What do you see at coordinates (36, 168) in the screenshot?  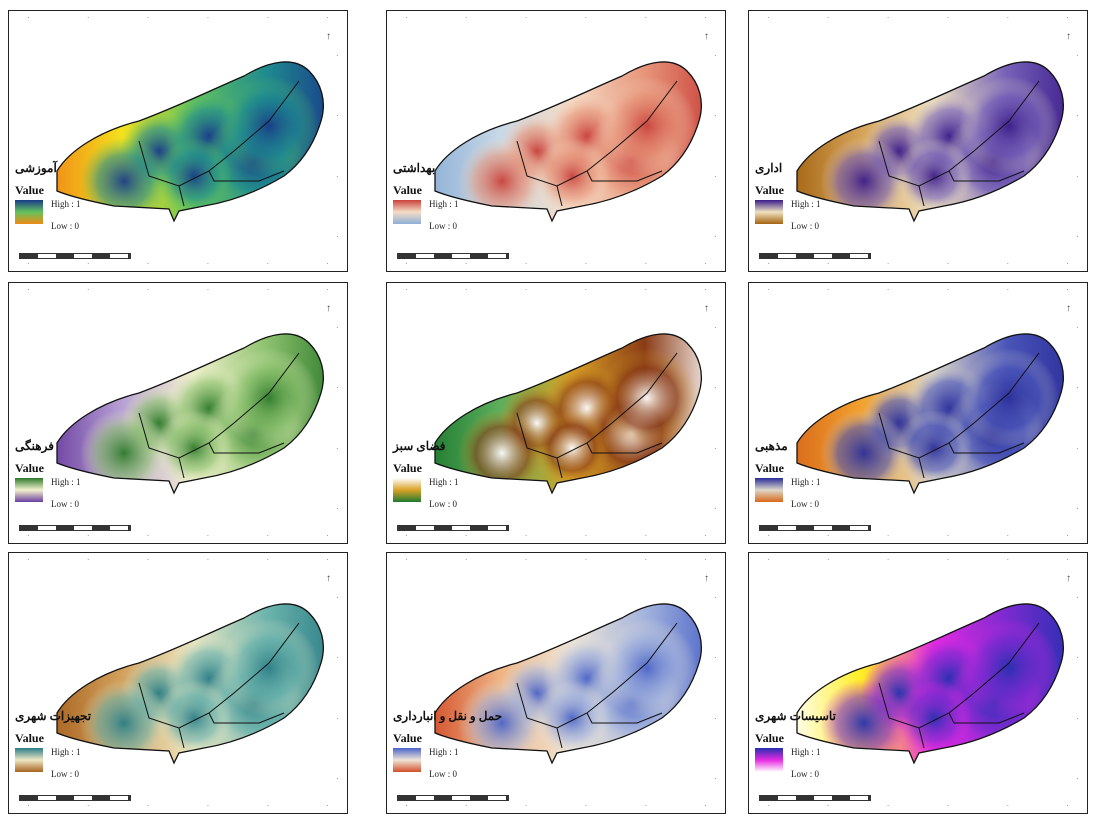 I see `layer-label: آموزشی` at bounding box center [36, 168].